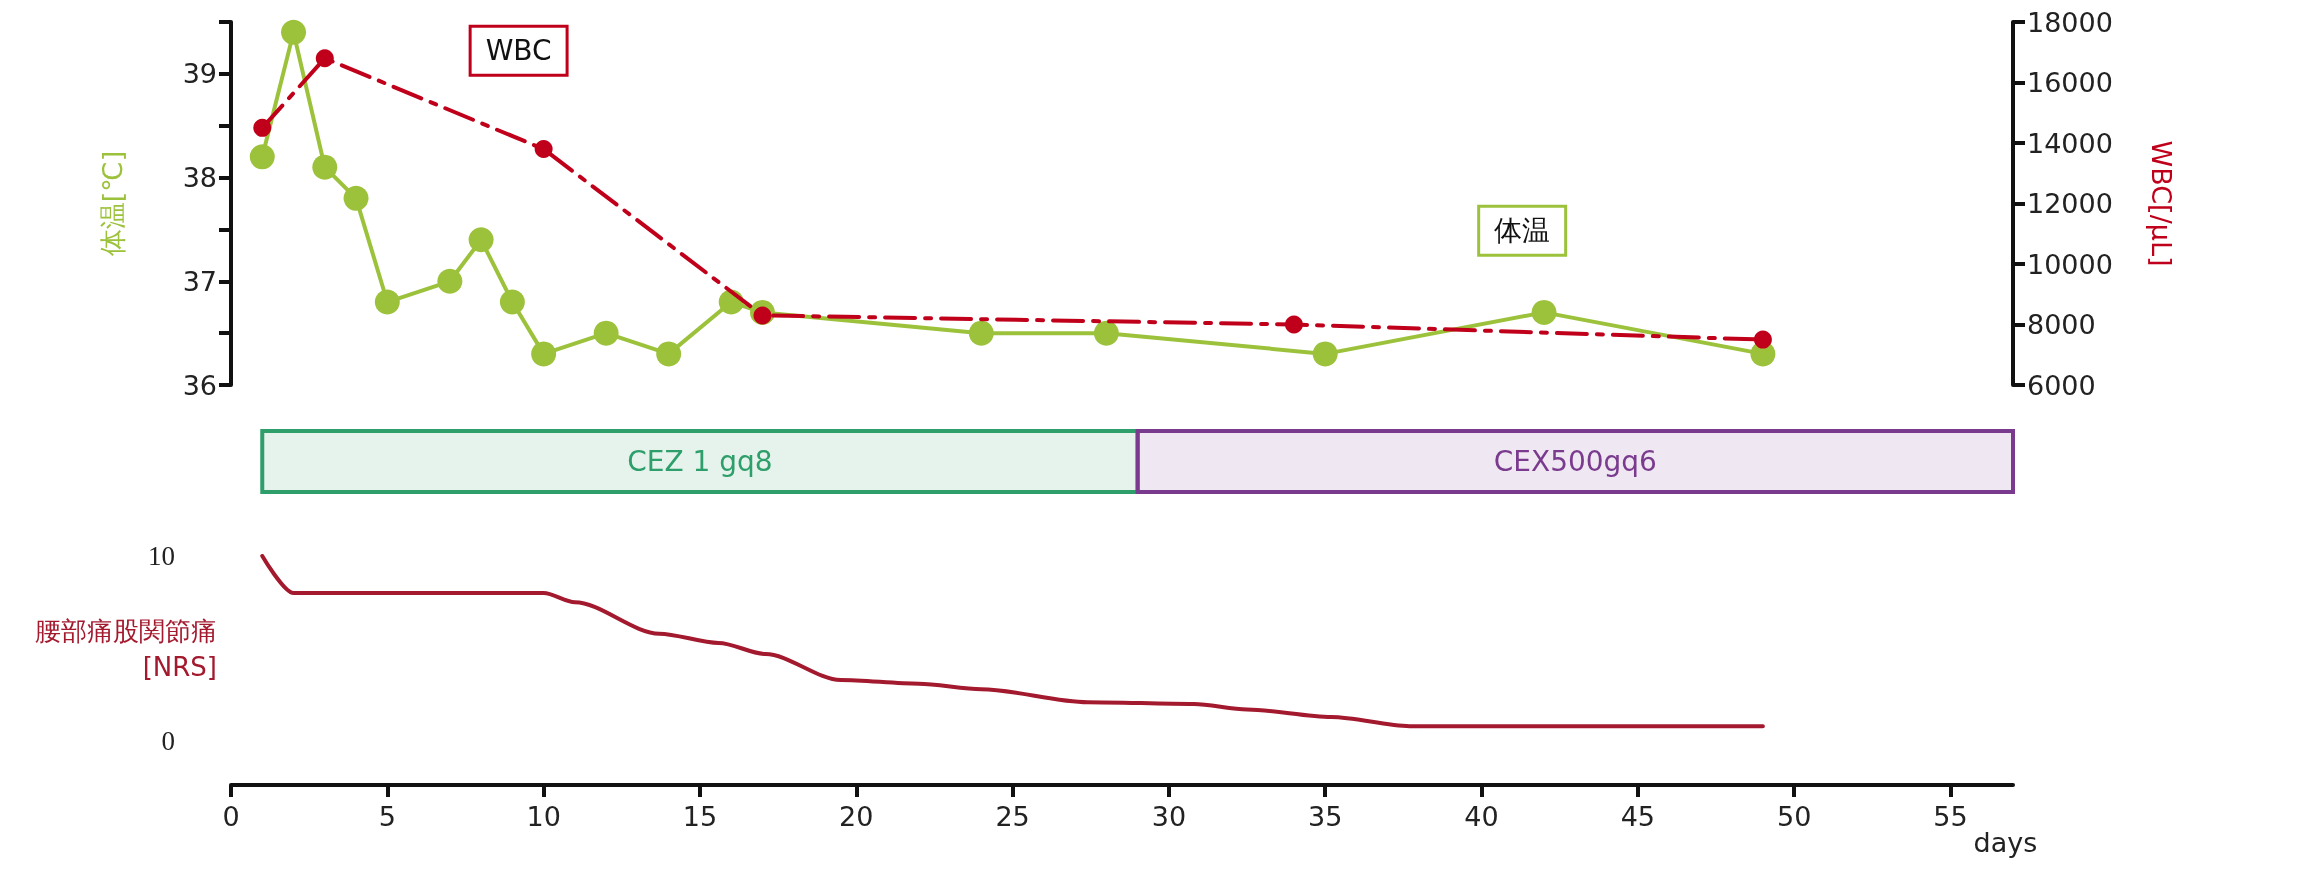  What do you see at coordinates (2061, 324) in the screenshot?
I see `y2-tick-label: 8000` at bounding box center [2061, 324].